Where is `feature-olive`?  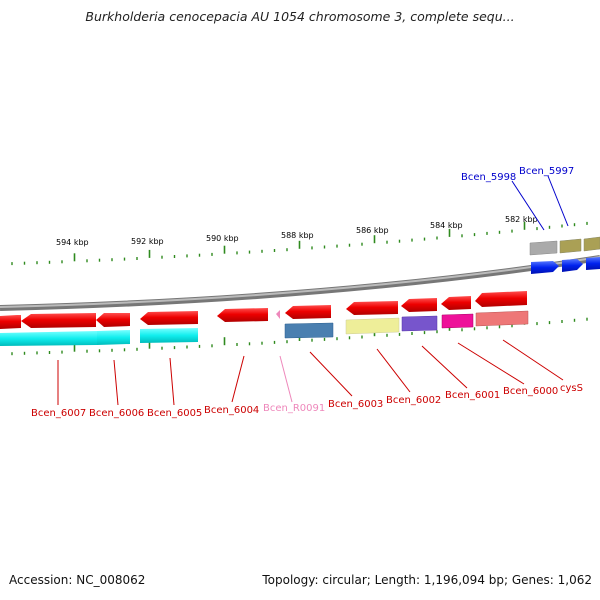
feature-olive is located at coordinates (570, 246).